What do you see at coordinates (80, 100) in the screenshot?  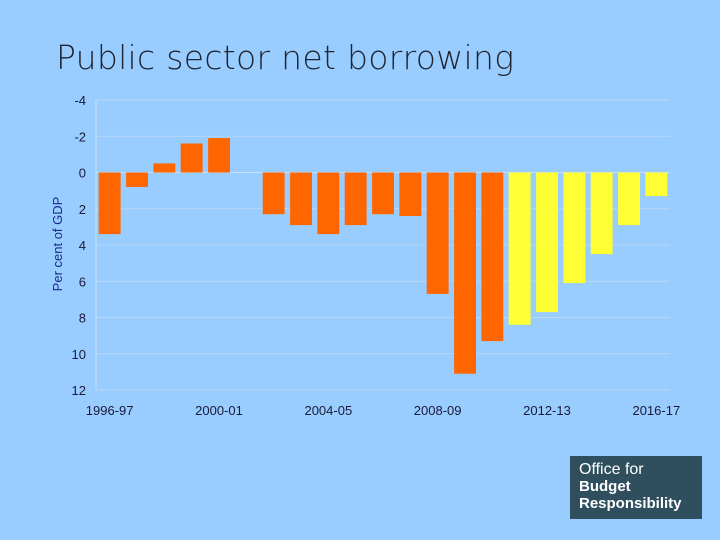 I see `y-tick-label: -4` at bounding box center [80, 100].